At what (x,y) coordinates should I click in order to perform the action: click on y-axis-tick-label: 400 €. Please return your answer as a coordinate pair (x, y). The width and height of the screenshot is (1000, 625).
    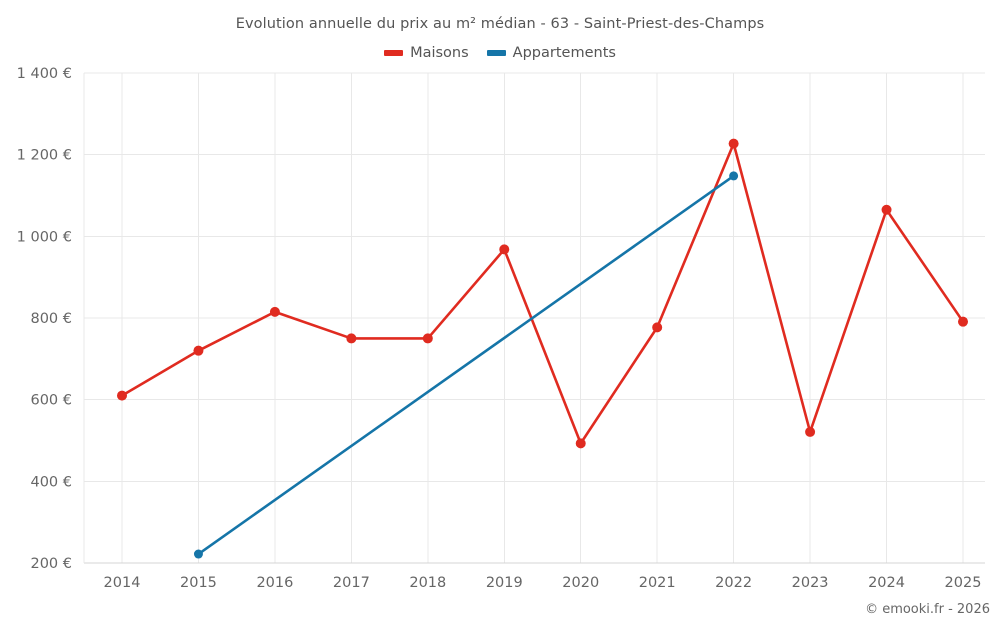
    Looking at the image, I should click on (51, 482).